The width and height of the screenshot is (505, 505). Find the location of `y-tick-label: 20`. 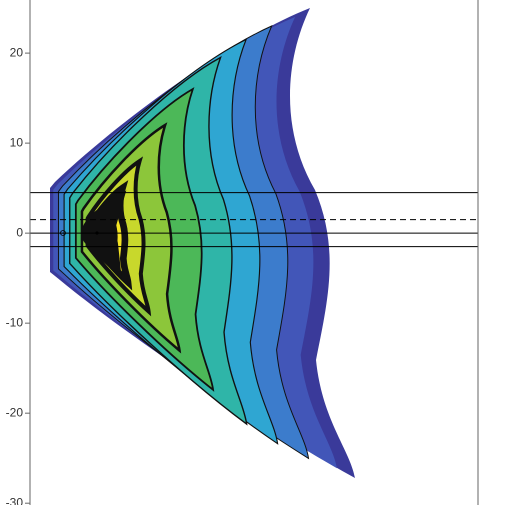

y-tick-label: 20 is located at coordinates (17, 52).